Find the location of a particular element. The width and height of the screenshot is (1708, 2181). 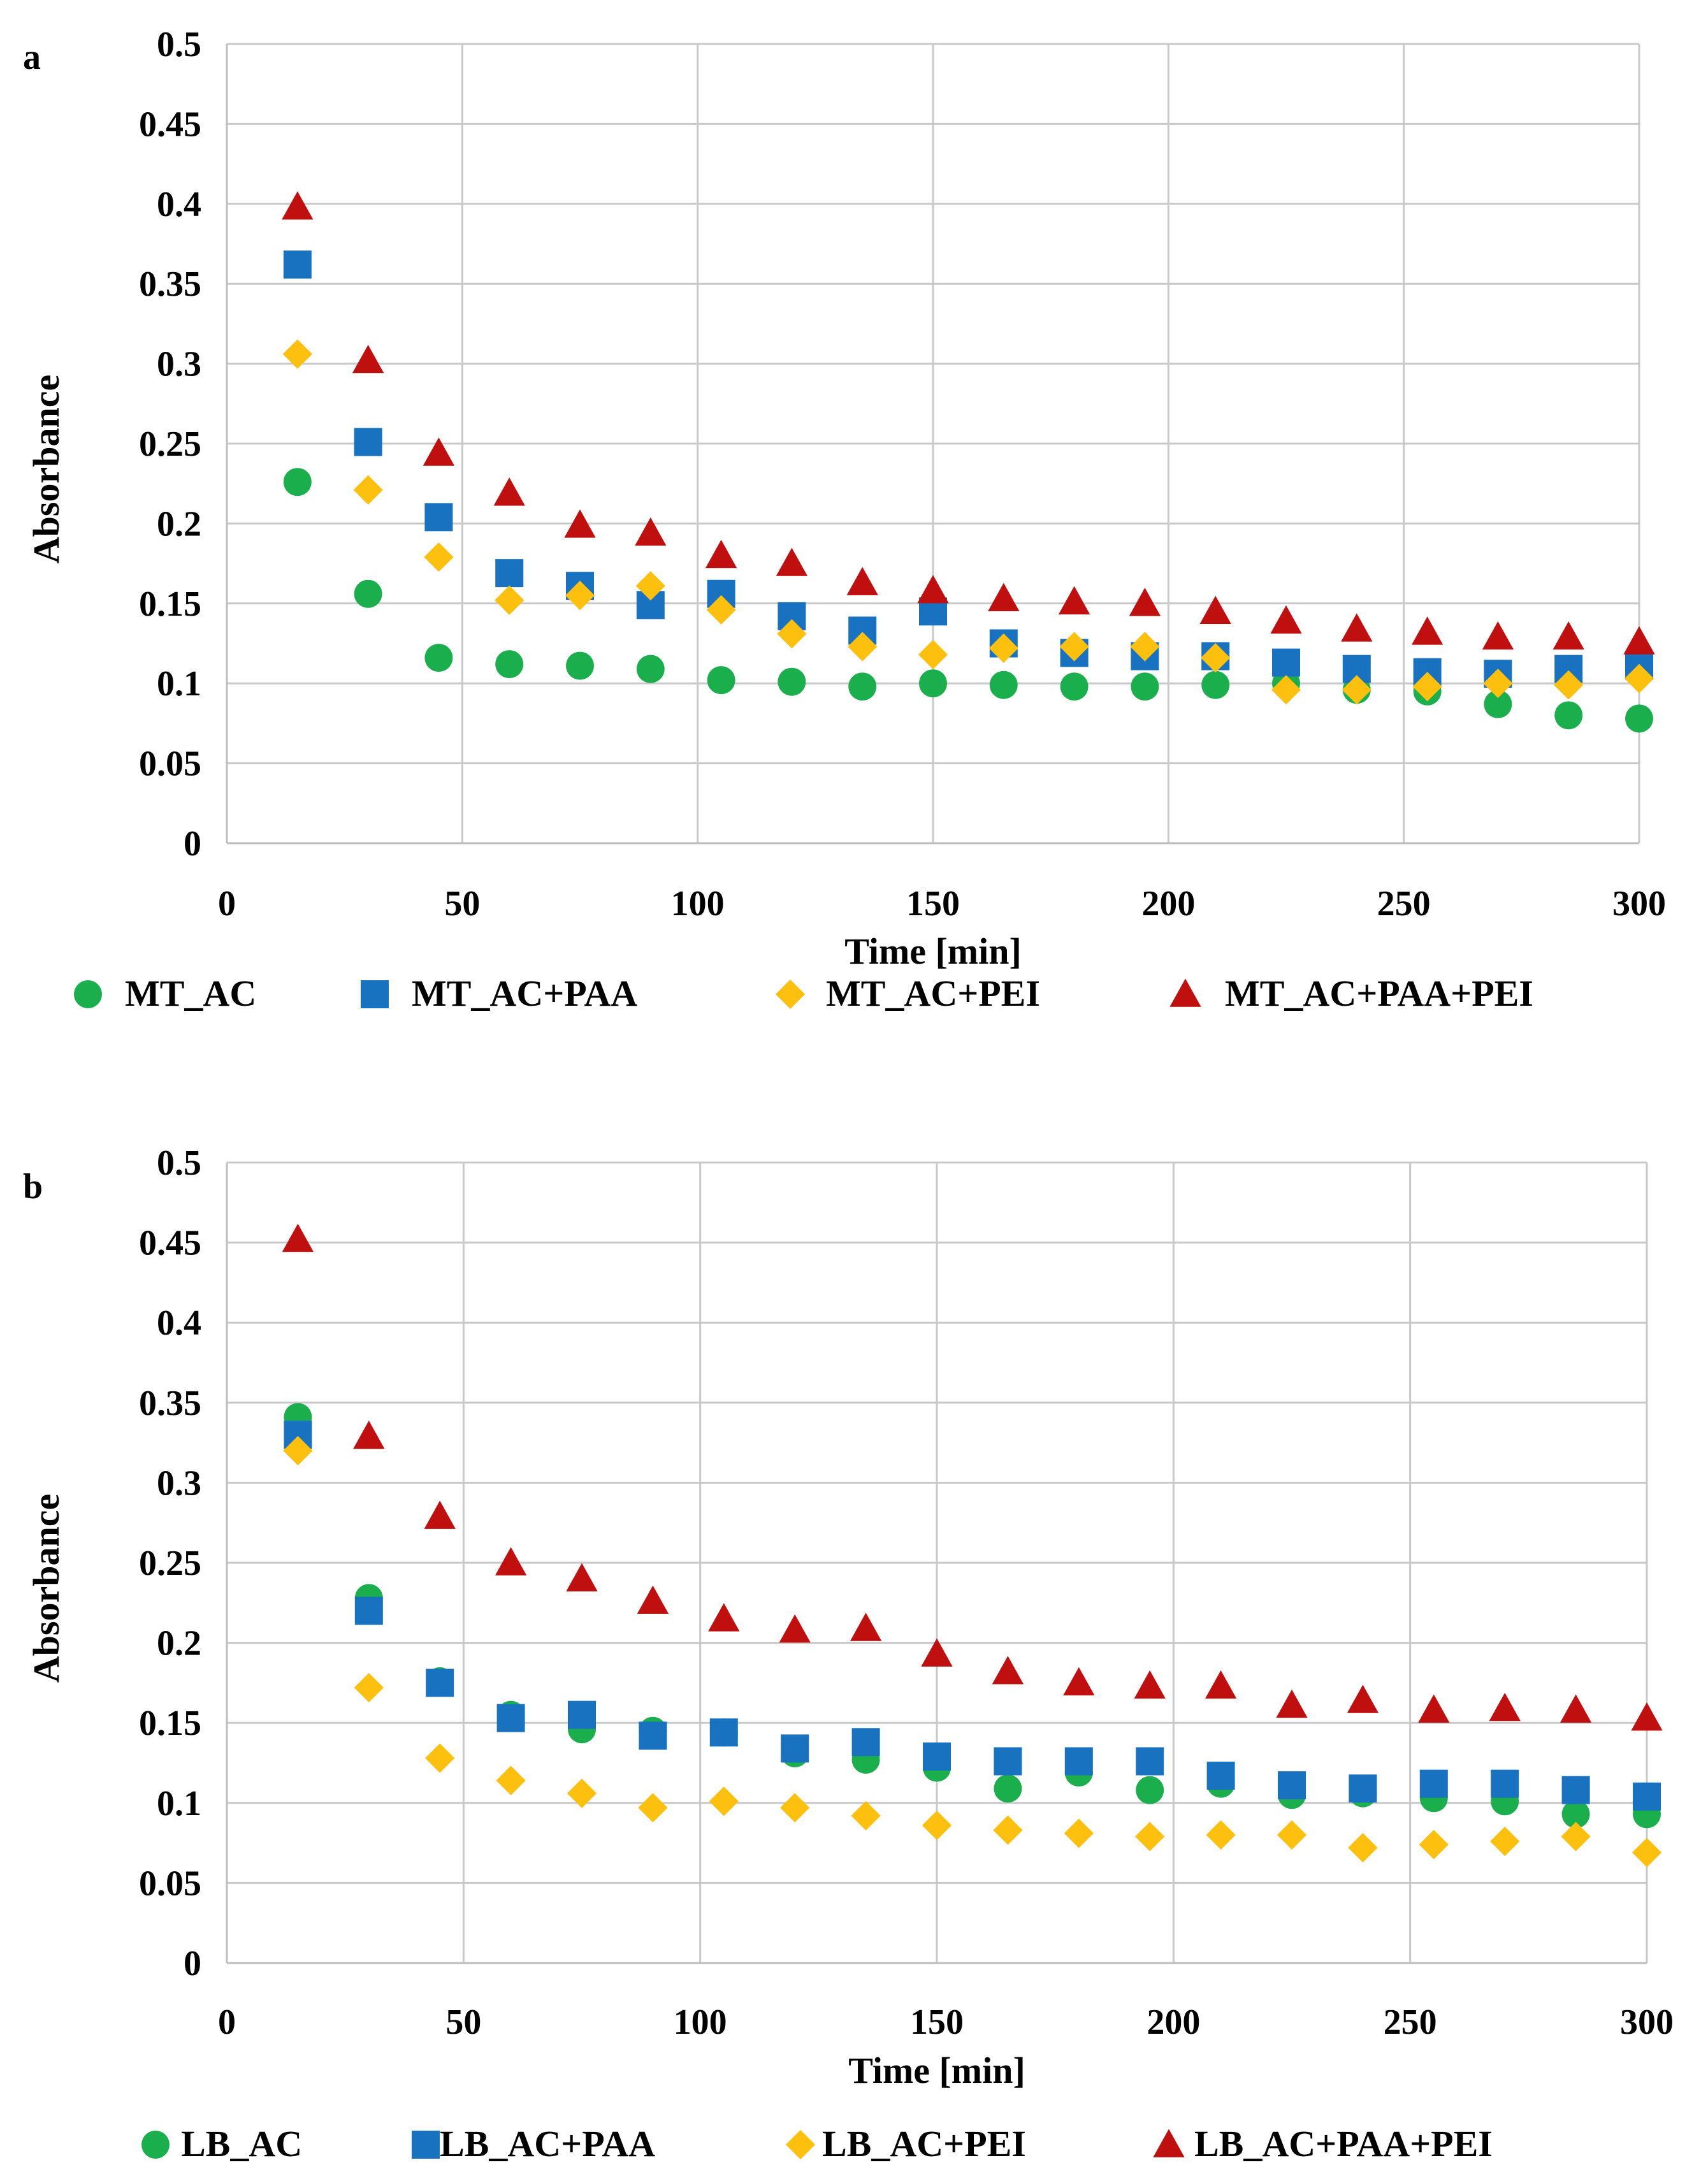

legend-label: LB_AC+PAA+PEI is located at coordinates (1343, 2143).